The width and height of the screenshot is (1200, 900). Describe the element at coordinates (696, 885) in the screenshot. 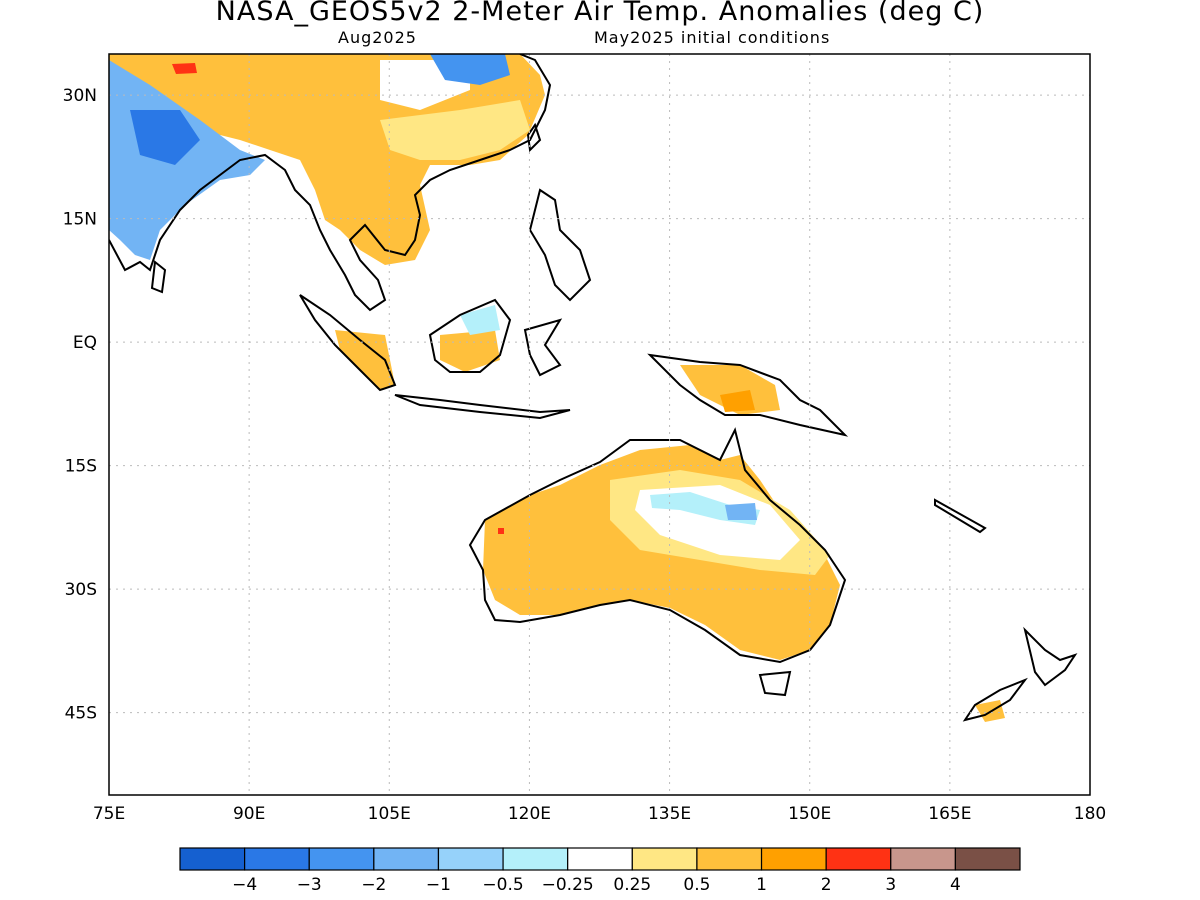

I see `colorbar-label: 0.5` at that location.